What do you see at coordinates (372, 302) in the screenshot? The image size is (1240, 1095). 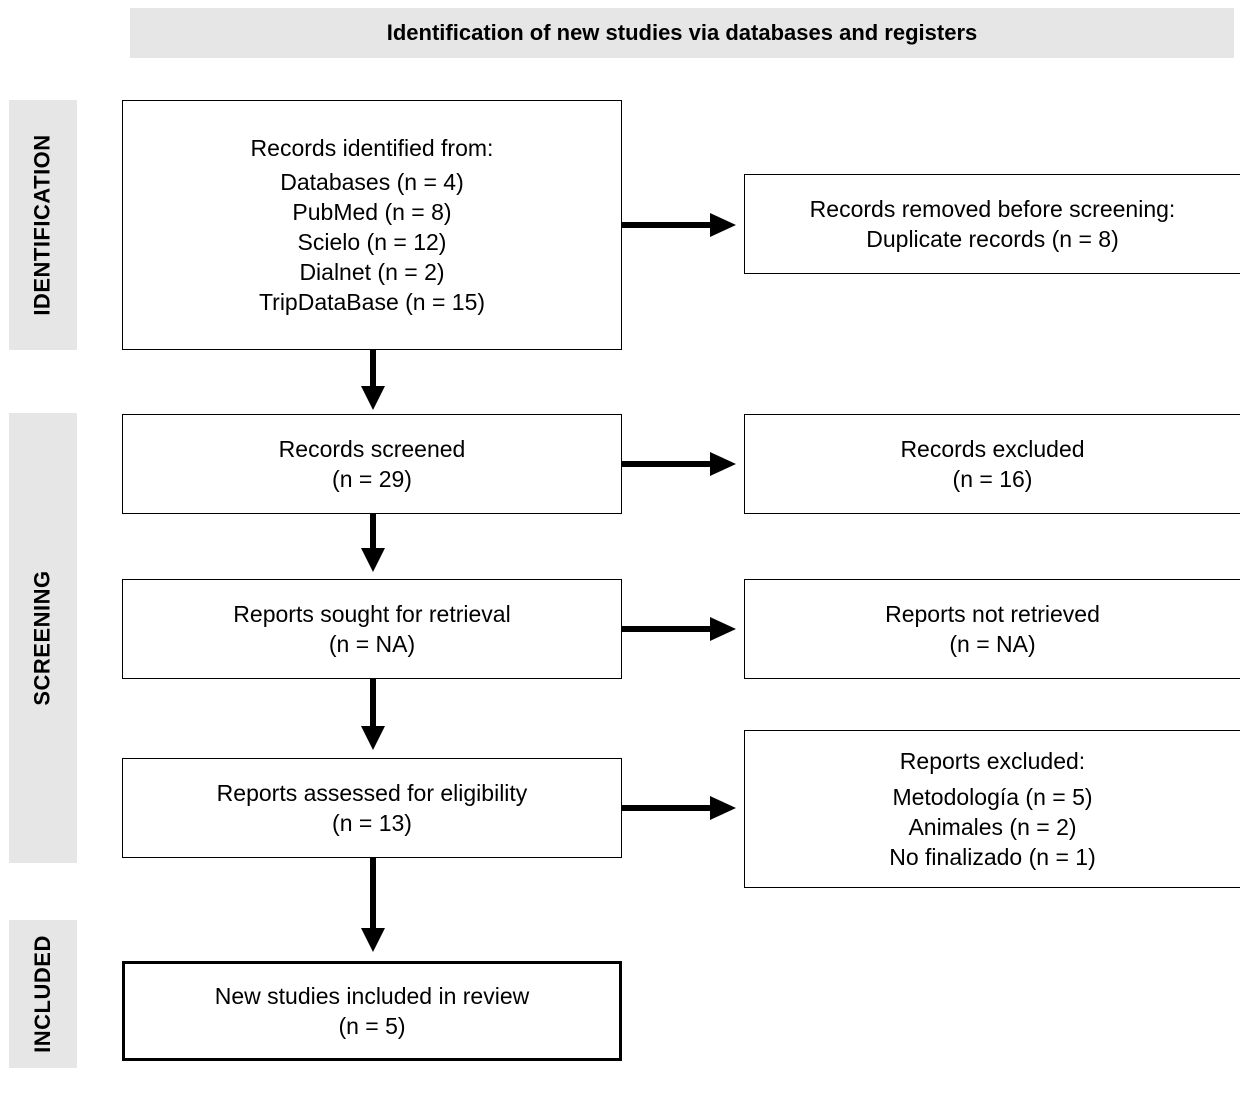 I see `records-identified-line: TripDataBase (n = 15)` at bounding box center [372, 302].